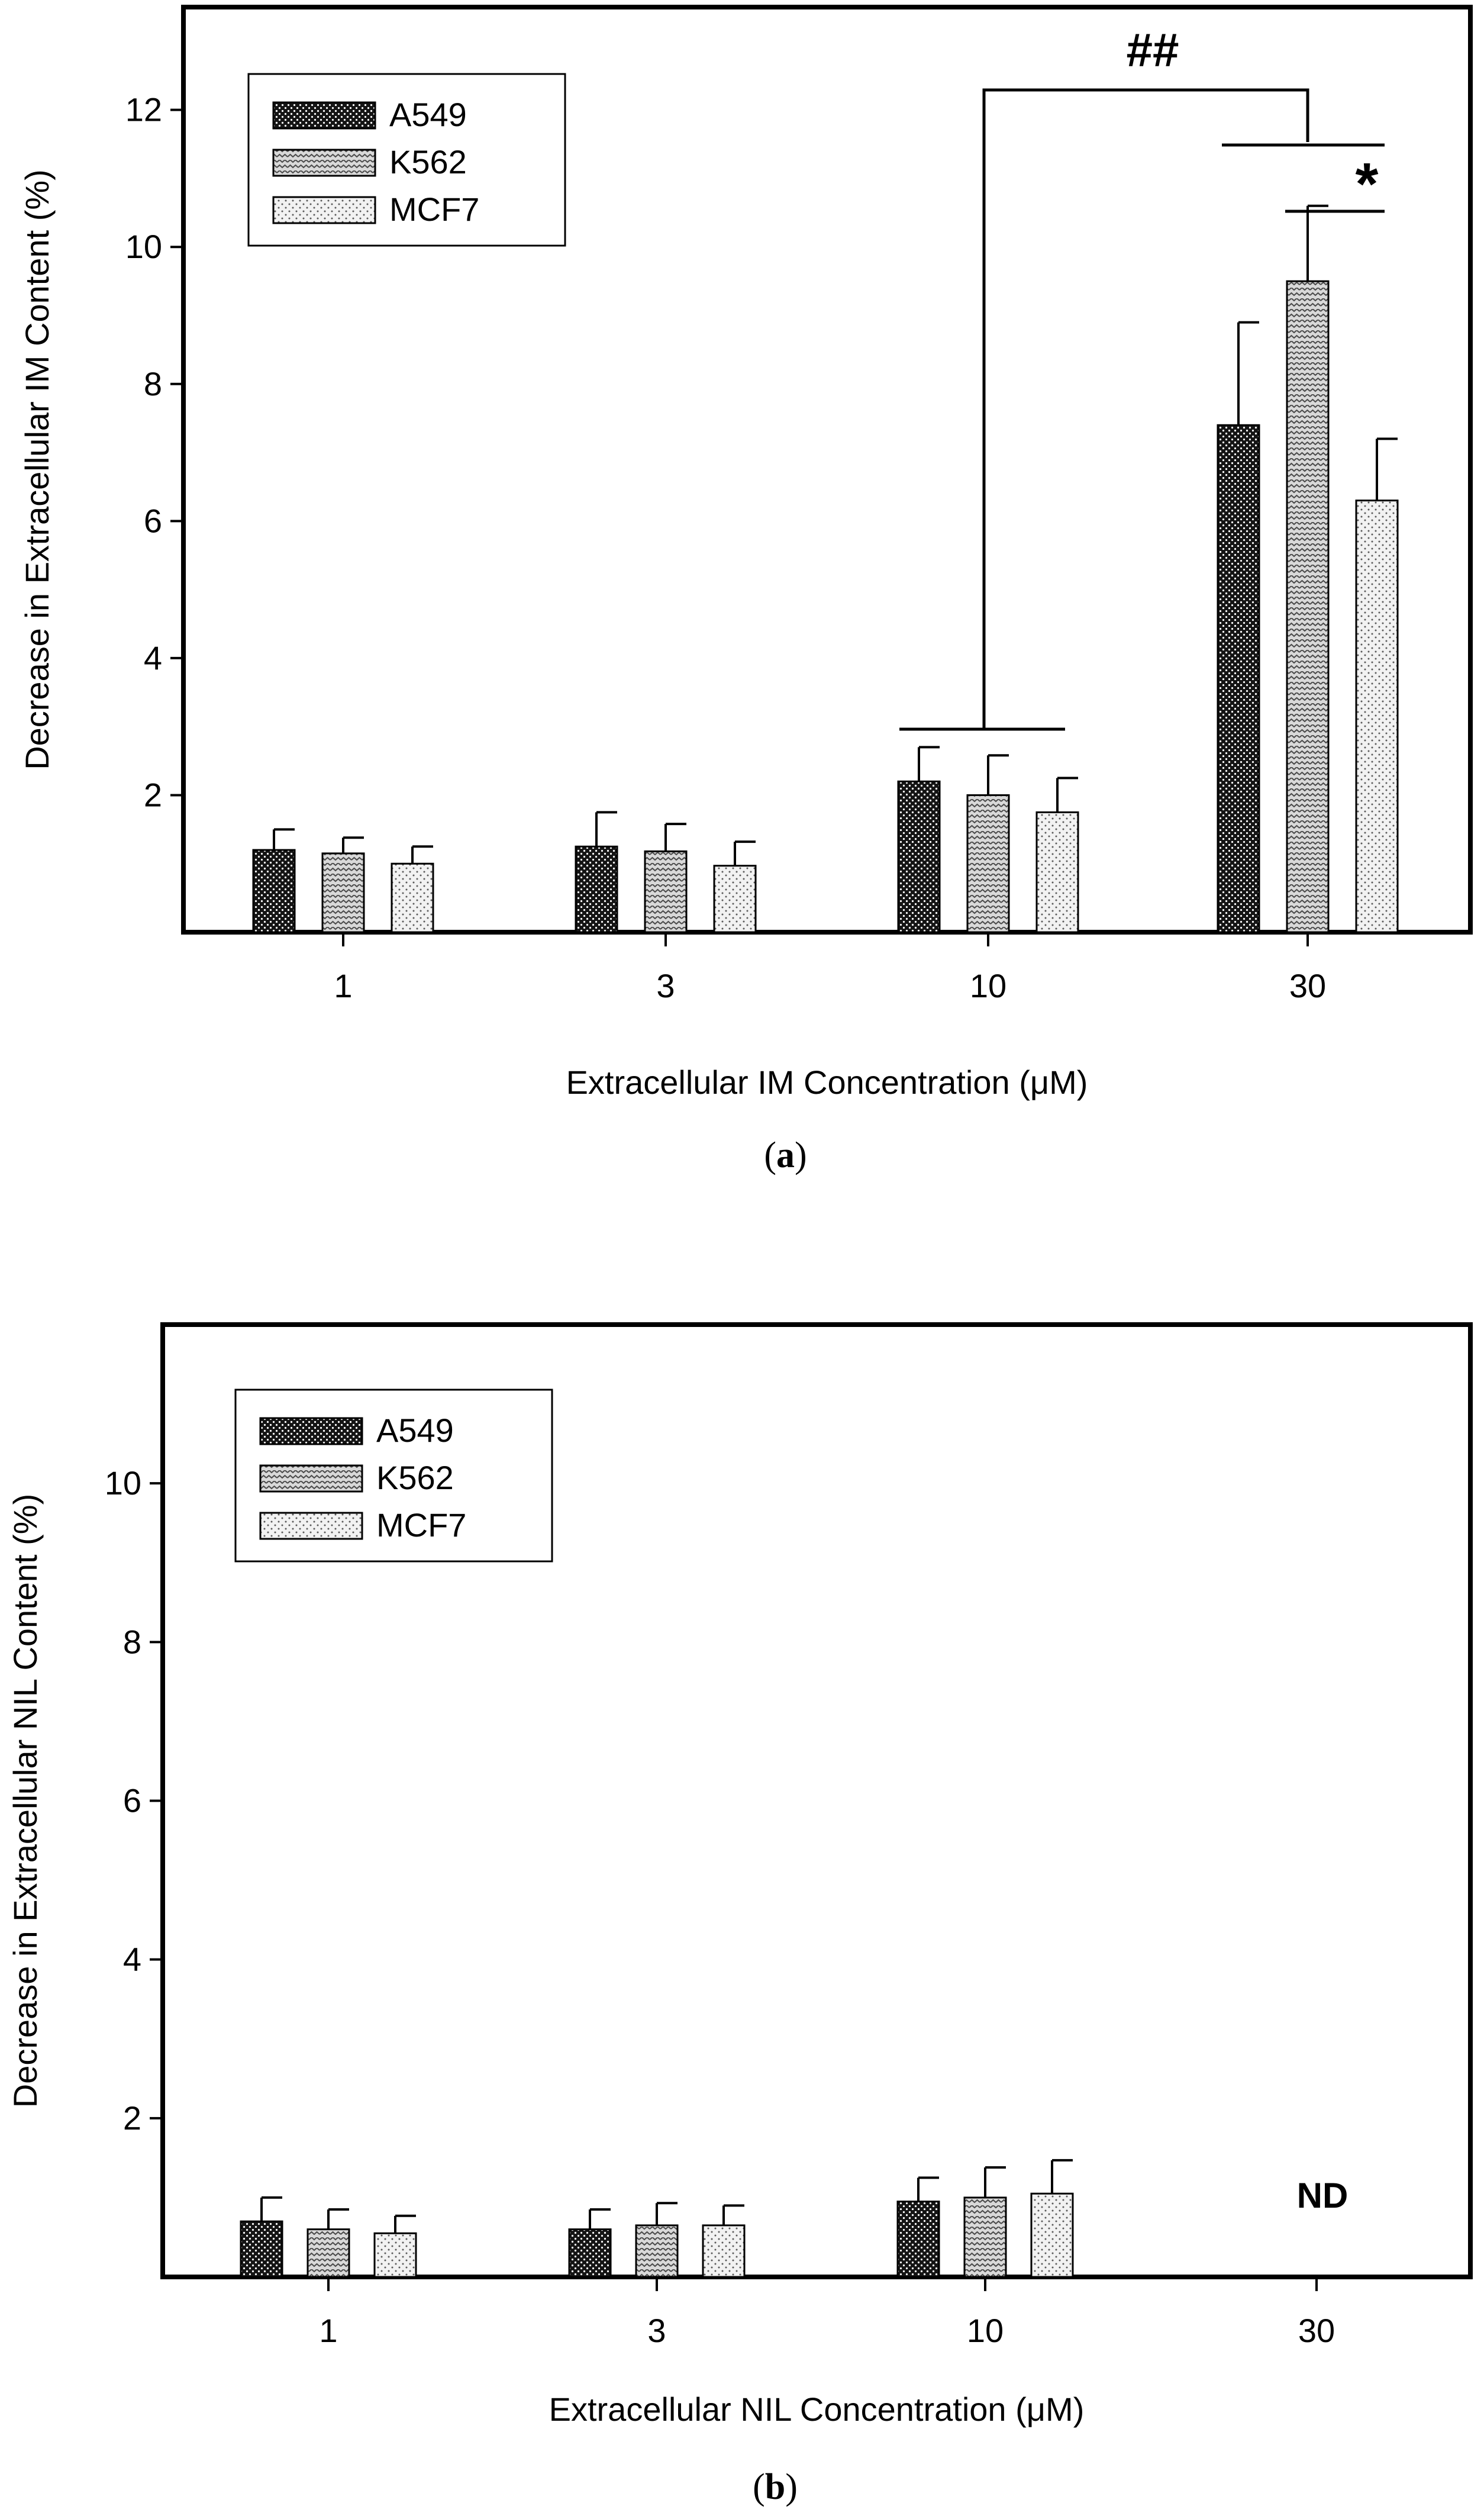 The image size is (1484, 2519). Describe the element at coordinates (785, 1155) in the screenshot. I see `panel-label: (a)` at that location.